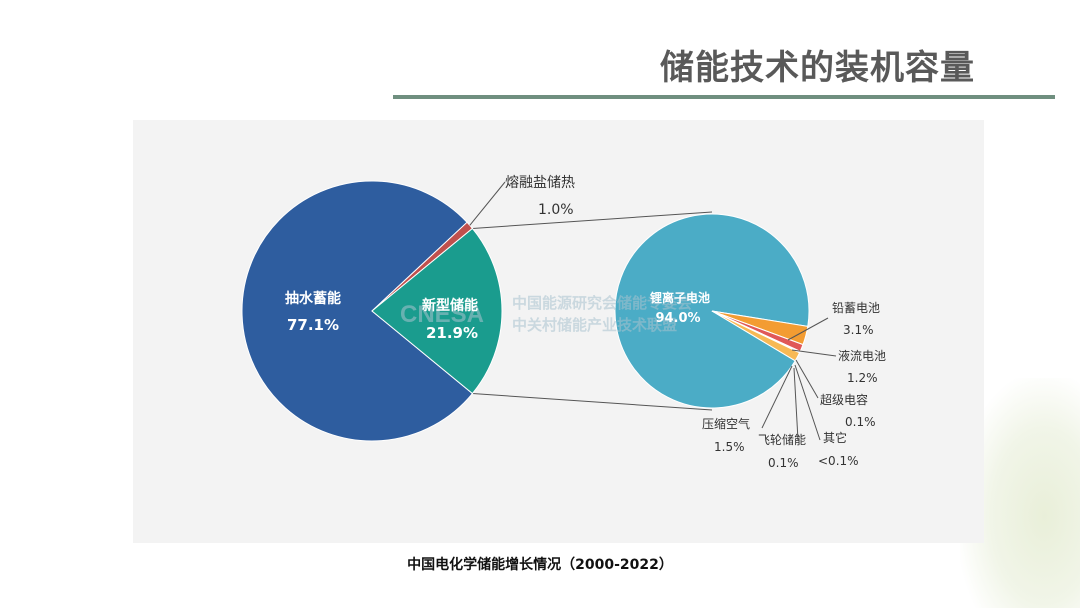  Describe the element at coordinates (856, 308) in the screenshot. I see `label-lead-name: 铅蓄电池` at that location.